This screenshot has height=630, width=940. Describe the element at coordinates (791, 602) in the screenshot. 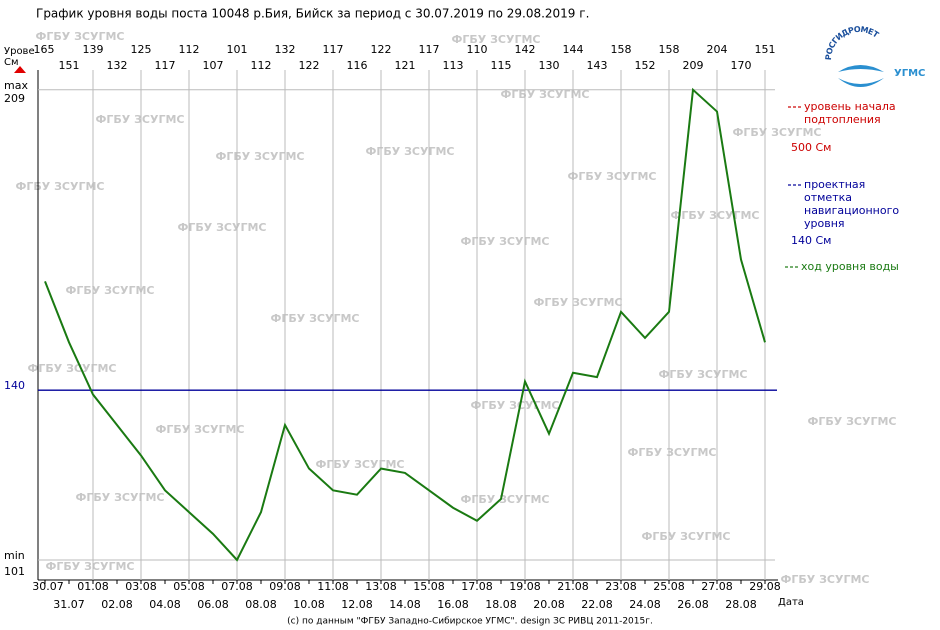

I see `x-label: Дата` at that location.